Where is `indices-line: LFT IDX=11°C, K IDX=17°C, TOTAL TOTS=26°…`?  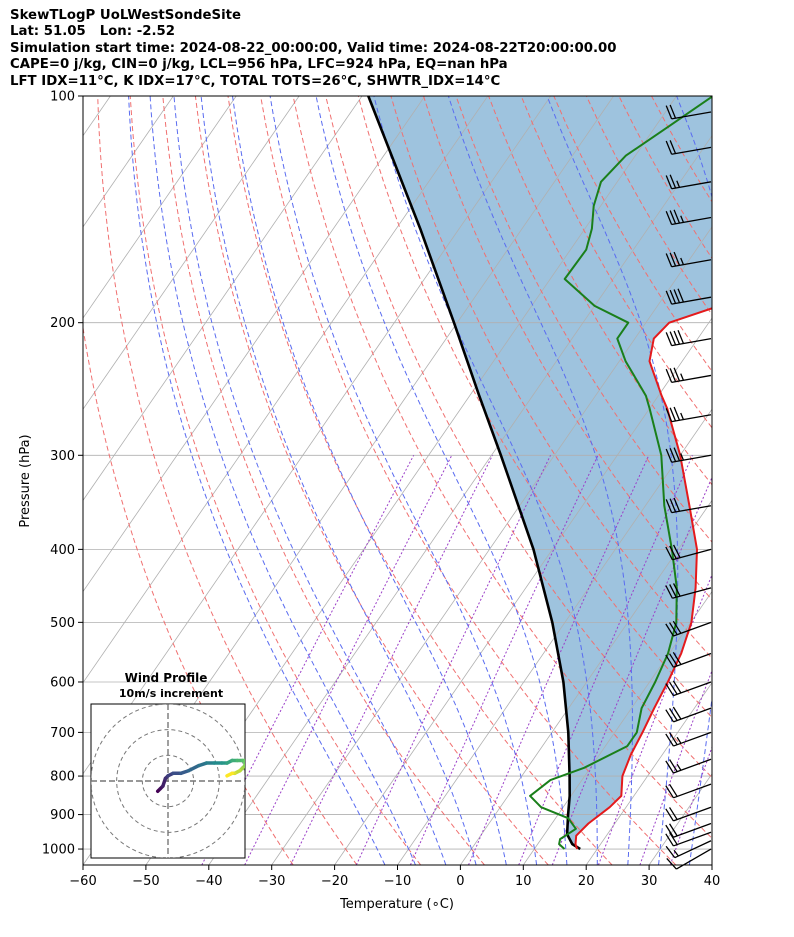
indices-line: LFT IDX=11°C, K IDX=17°C, TOTAL TOTS=26°… is located at coordinates (255, 81).